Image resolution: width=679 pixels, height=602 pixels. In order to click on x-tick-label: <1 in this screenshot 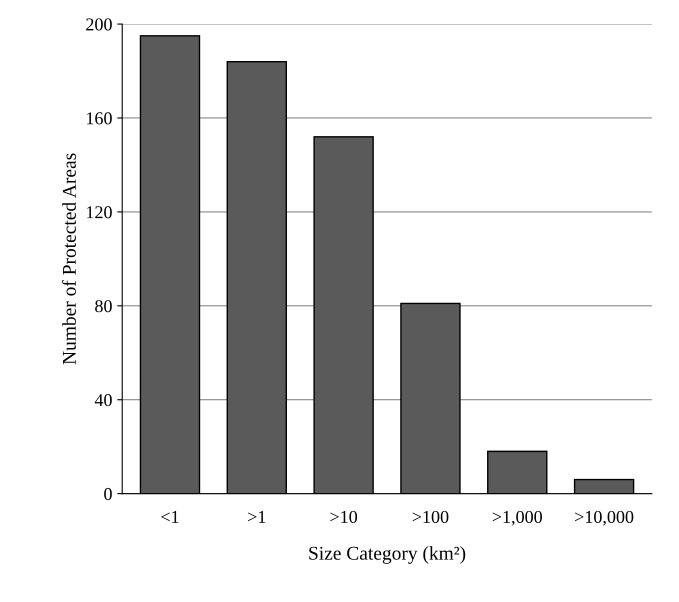, I will do `click(169, 516)`.